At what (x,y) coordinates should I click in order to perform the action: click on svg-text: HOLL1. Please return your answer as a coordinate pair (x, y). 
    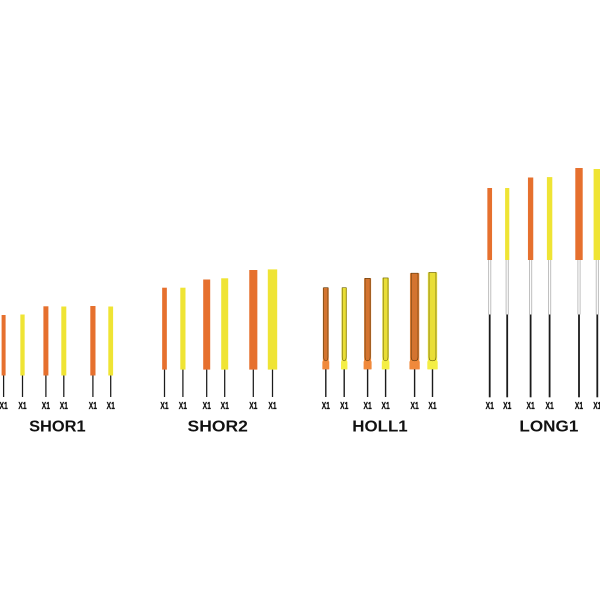
    Looking at the image, I should click on (380, 427).